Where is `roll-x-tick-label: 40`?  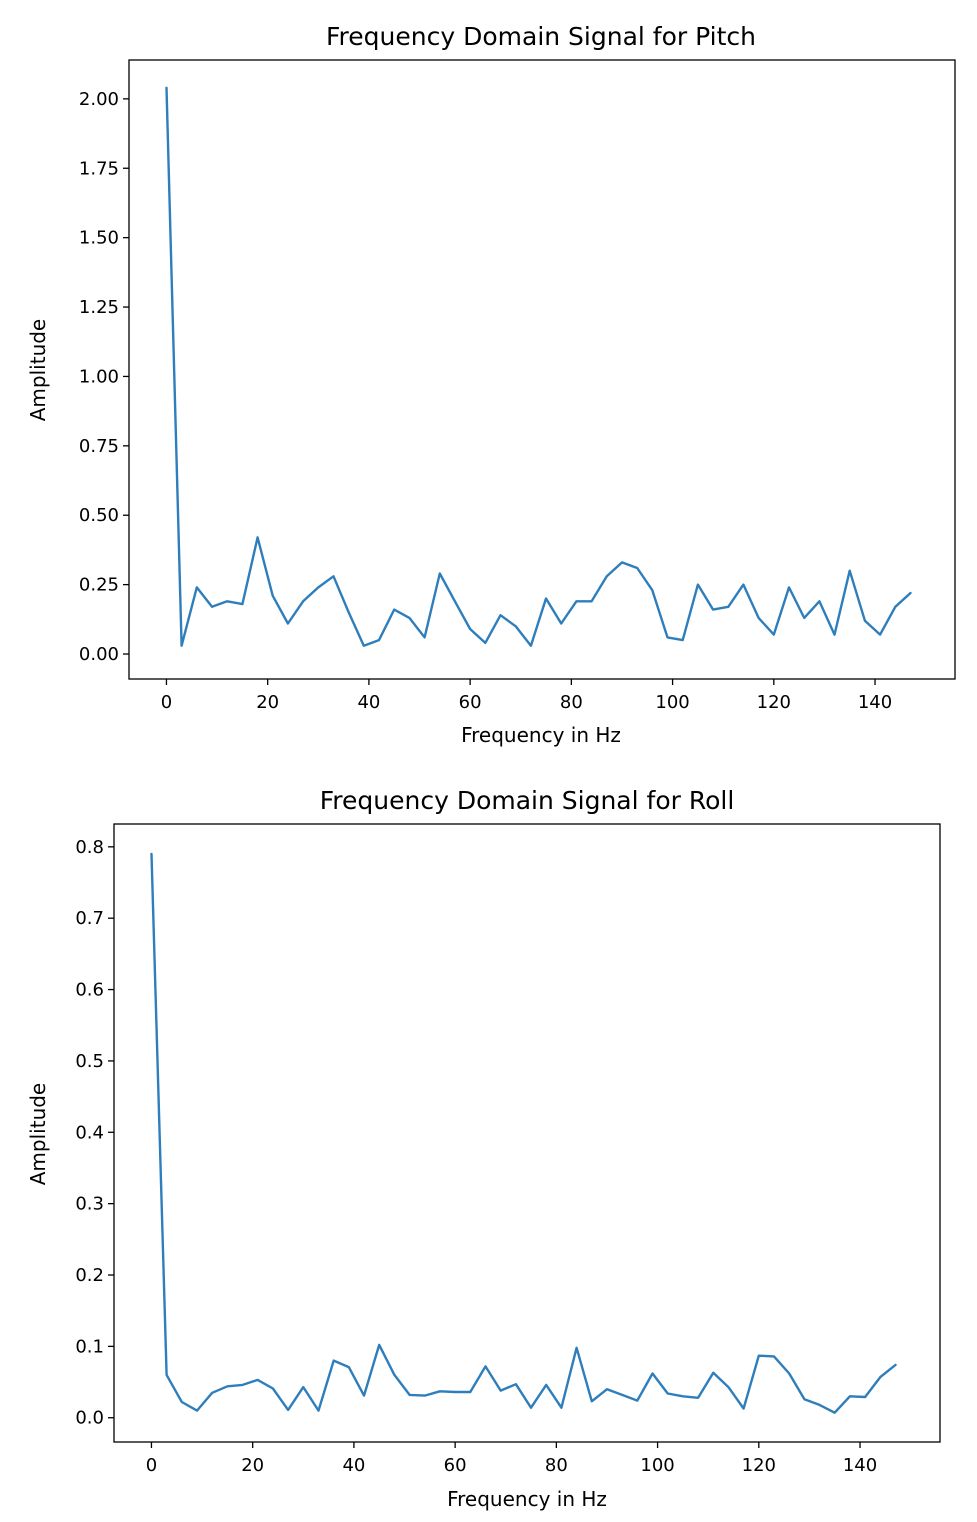
roll-x-tick-label: 40 is located at coordinates (353, 1465).